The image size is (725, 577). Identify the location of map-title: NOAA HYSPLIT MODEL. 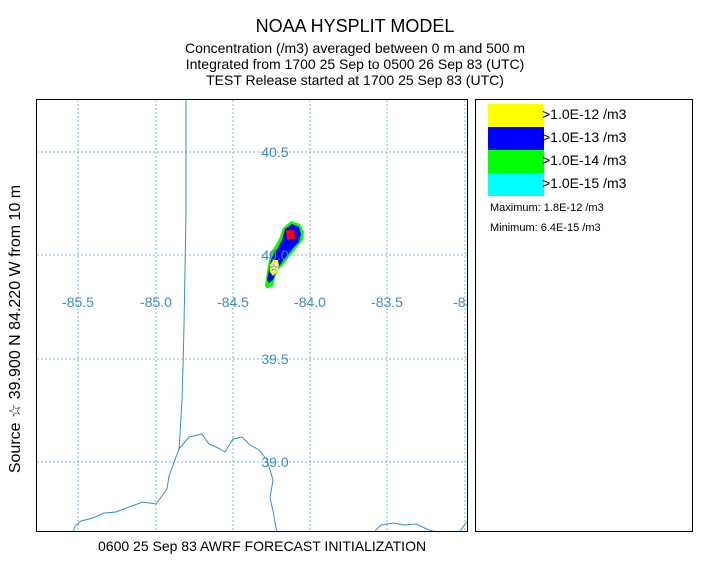
(355, 26).